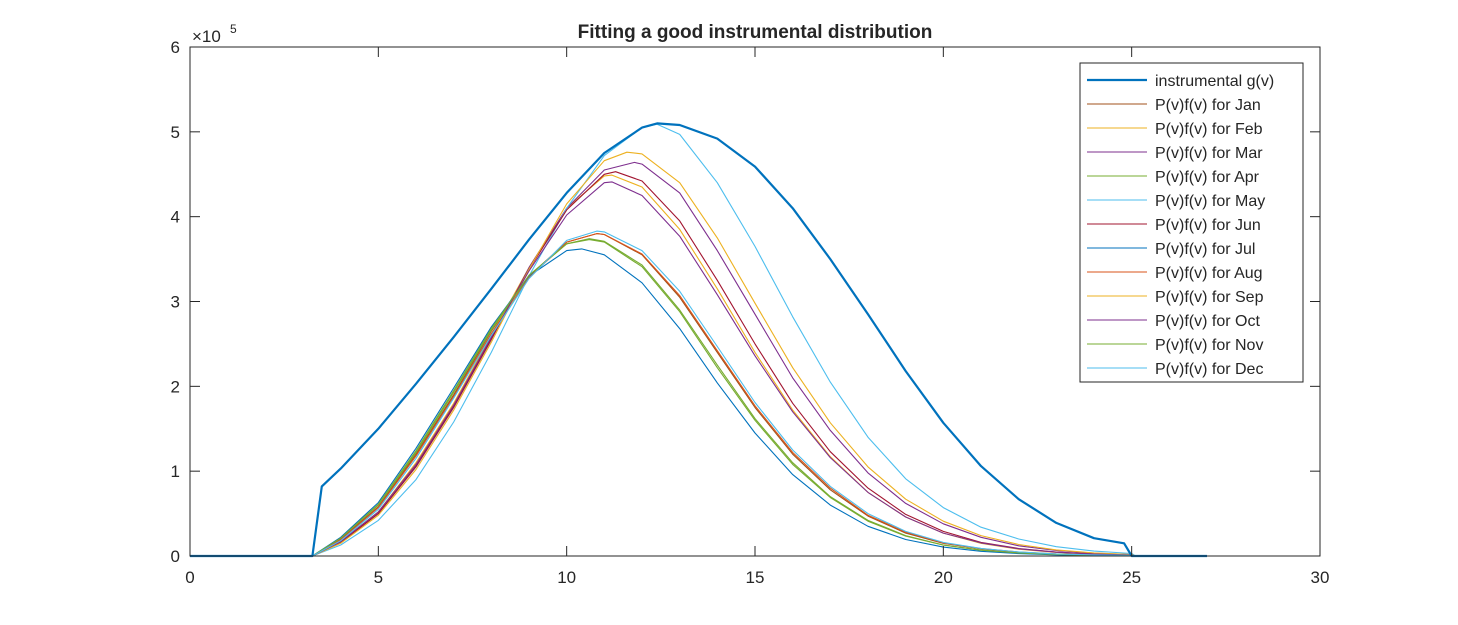 Image resolution: width=1458 pixels, height=625 pixels. Describe the element at coordinates (378, 577) in the screenshot. I see `x-tick-label: 5` at that location.